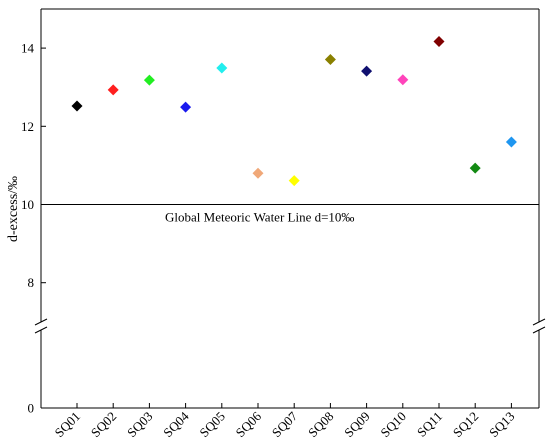 The height and width of the screenshot is (445, 550). What do you see at coordinates (466, 425) in the screenshot?
I see `x-tick-label: SQ12` at bounding box center [466, 425].